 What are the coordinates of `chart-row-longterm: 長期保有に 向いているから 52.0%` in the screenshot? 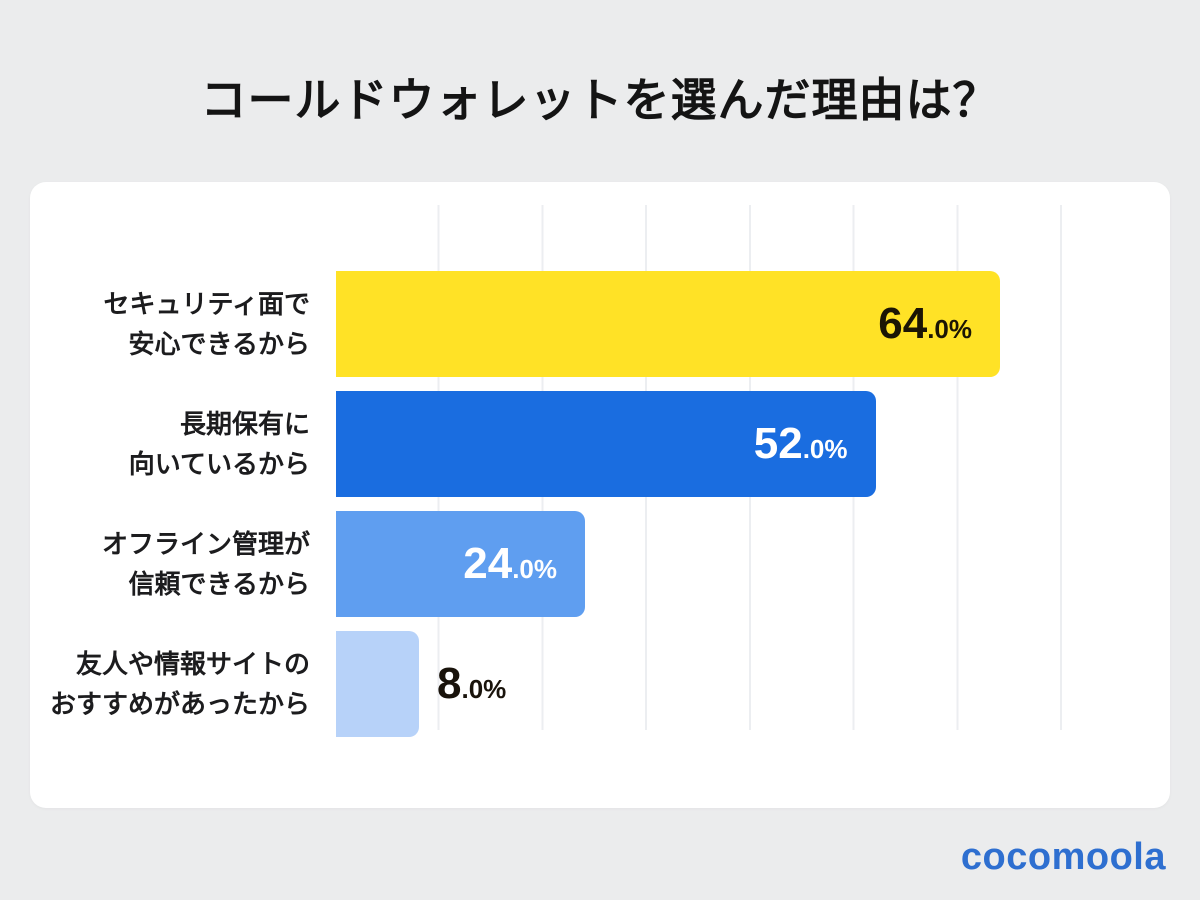 It's located at (600, 444).